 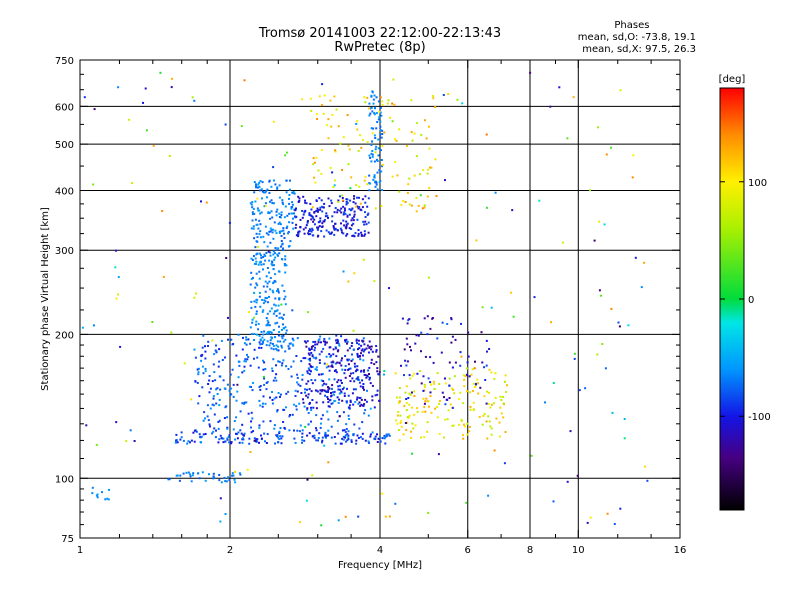 What do you see at coordinates (578, 550) in the screenshot?
I see `x-tick-label: 10` at bounding box center [578, 550].